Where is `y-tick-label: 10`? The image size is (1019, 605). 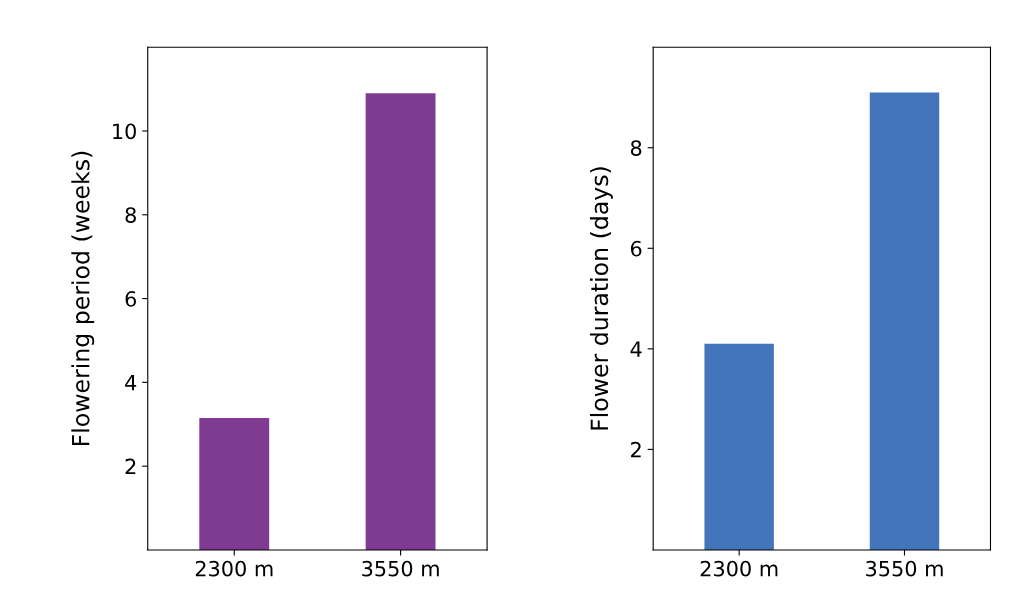
y-tick-label: 10 is located at coordinates (124, 131).